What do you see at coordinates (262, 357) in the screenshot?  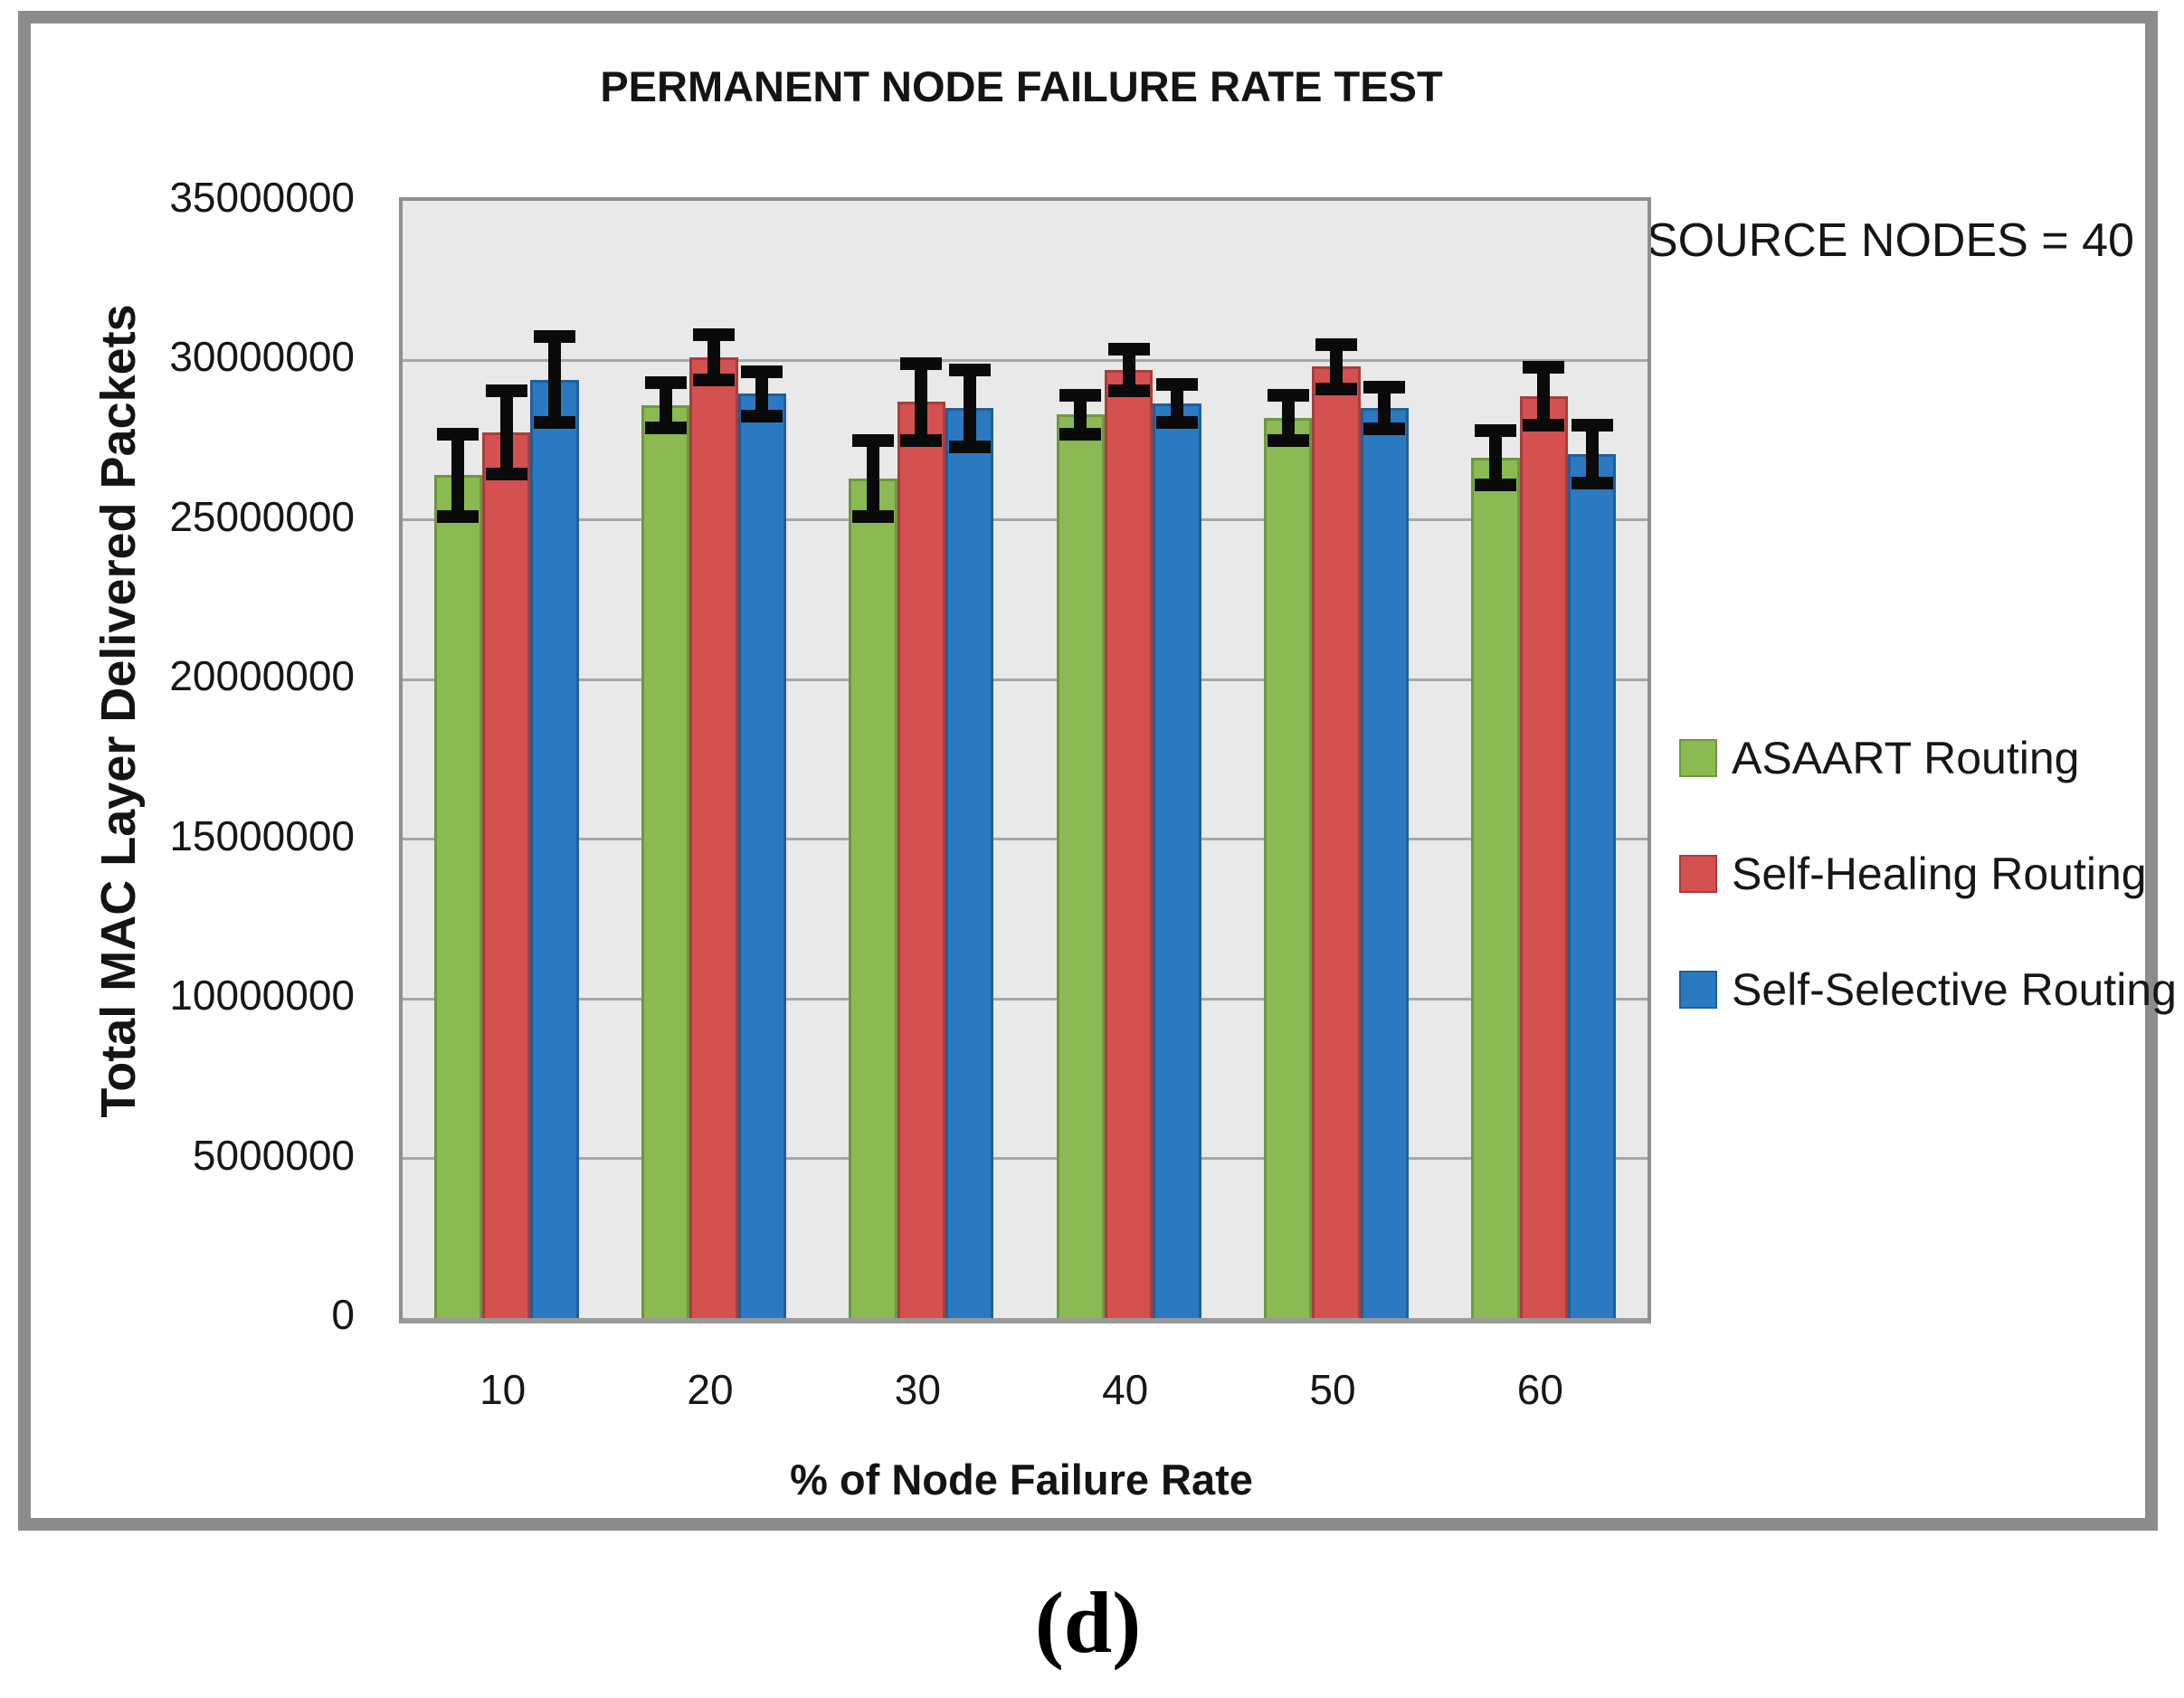 I see `y-tick-label: 30000000` at bounding box center [262, 357].